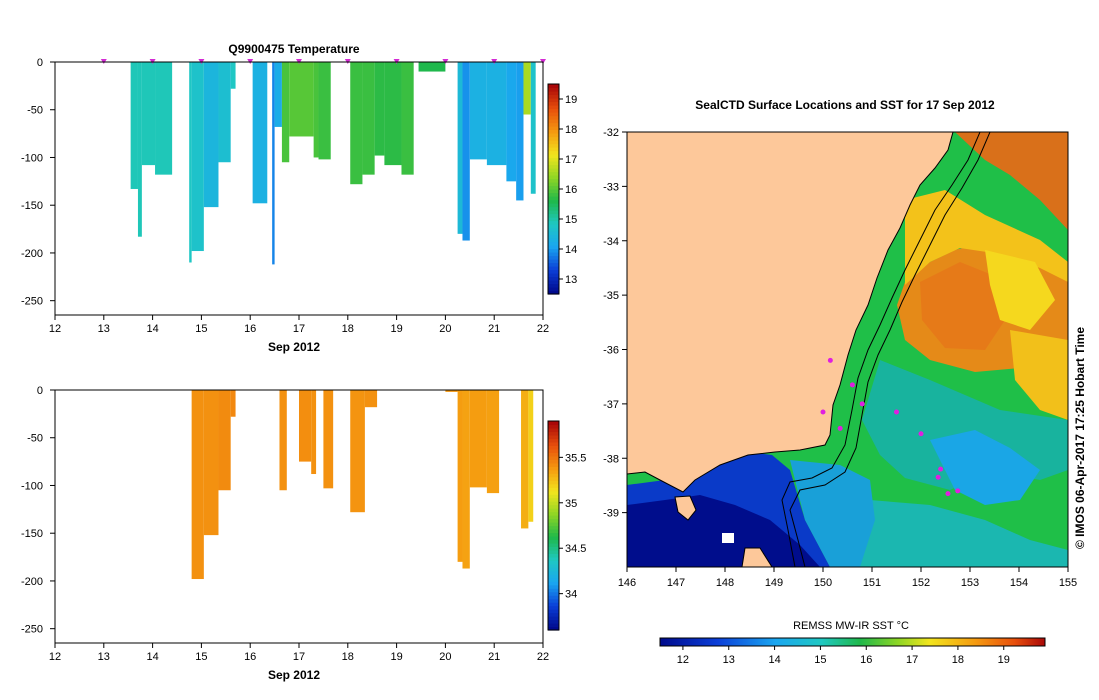 This screenshot has height=700, width=1099. I want to click on p2-x-tick-label-0: 12, so click(55, 657).